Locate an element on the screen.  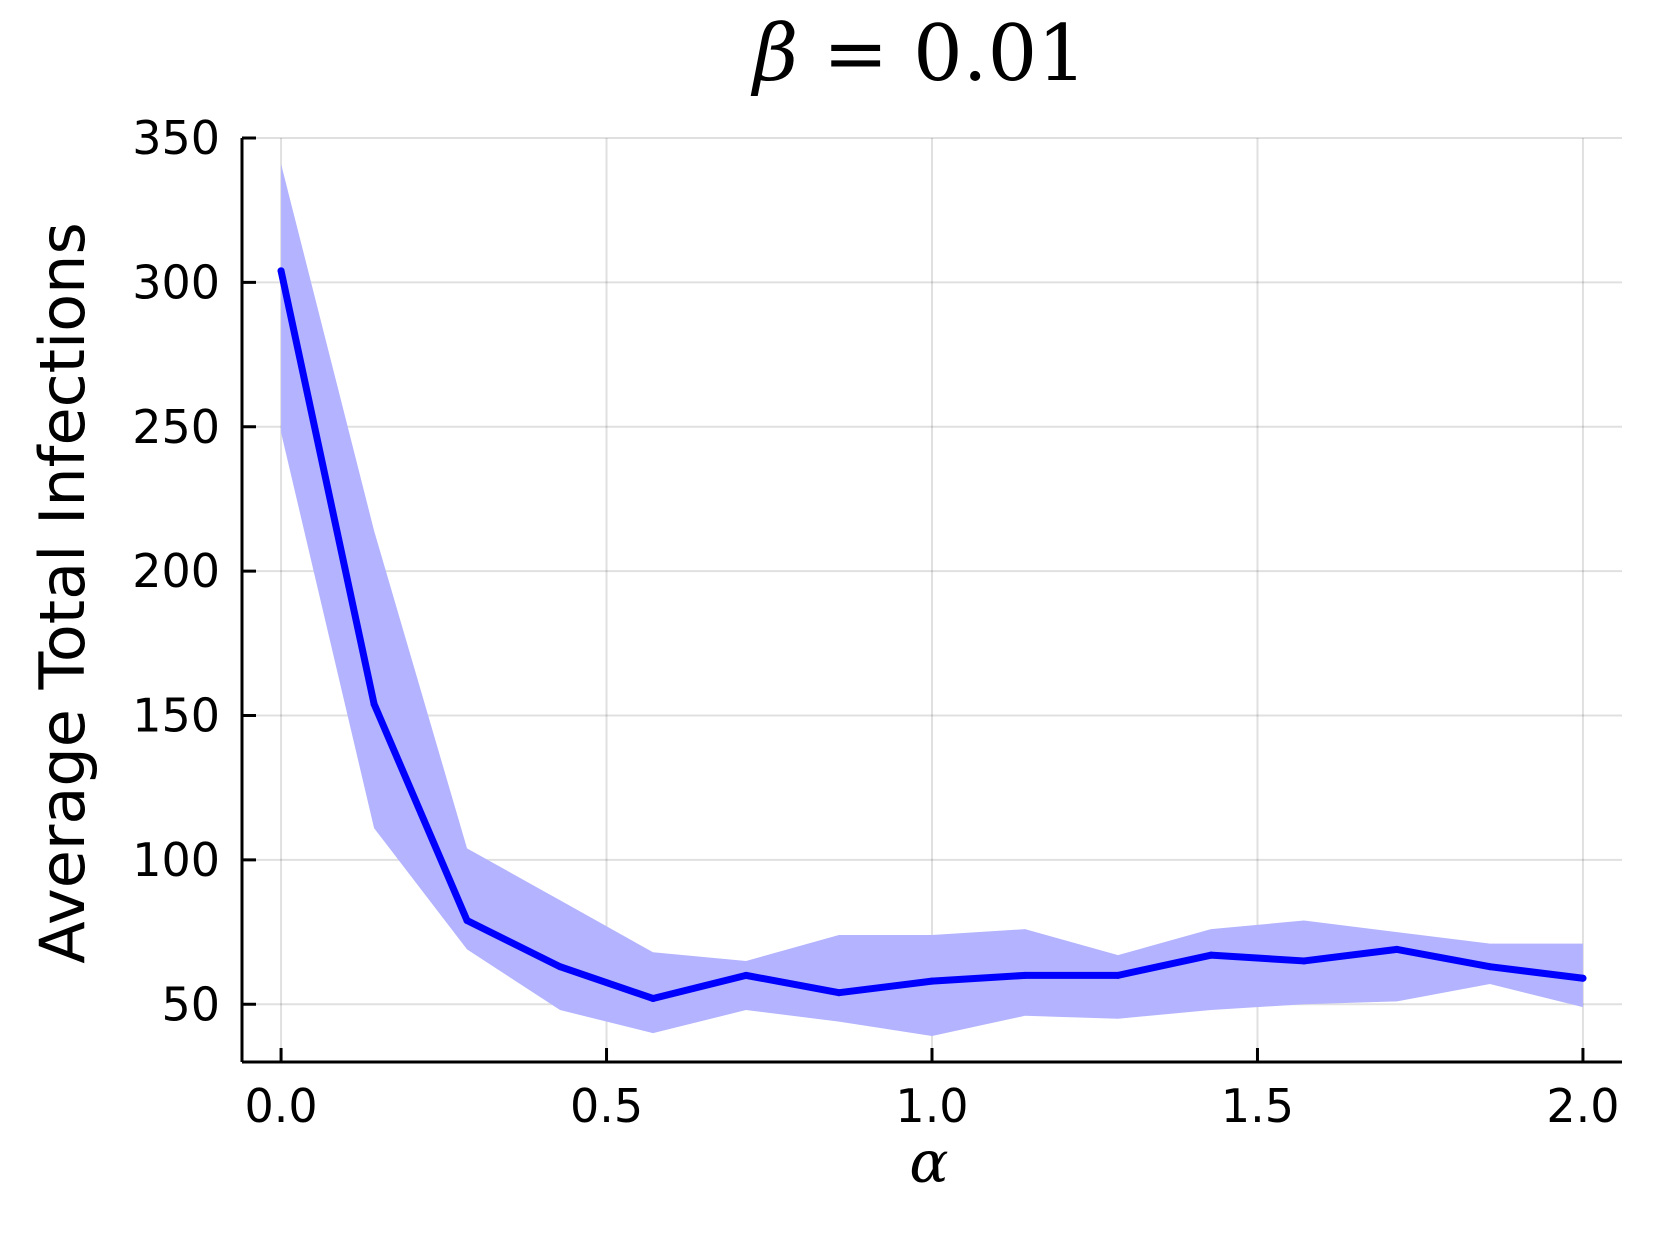
y-tick-label: 350 is located at coordinates (176, 138).